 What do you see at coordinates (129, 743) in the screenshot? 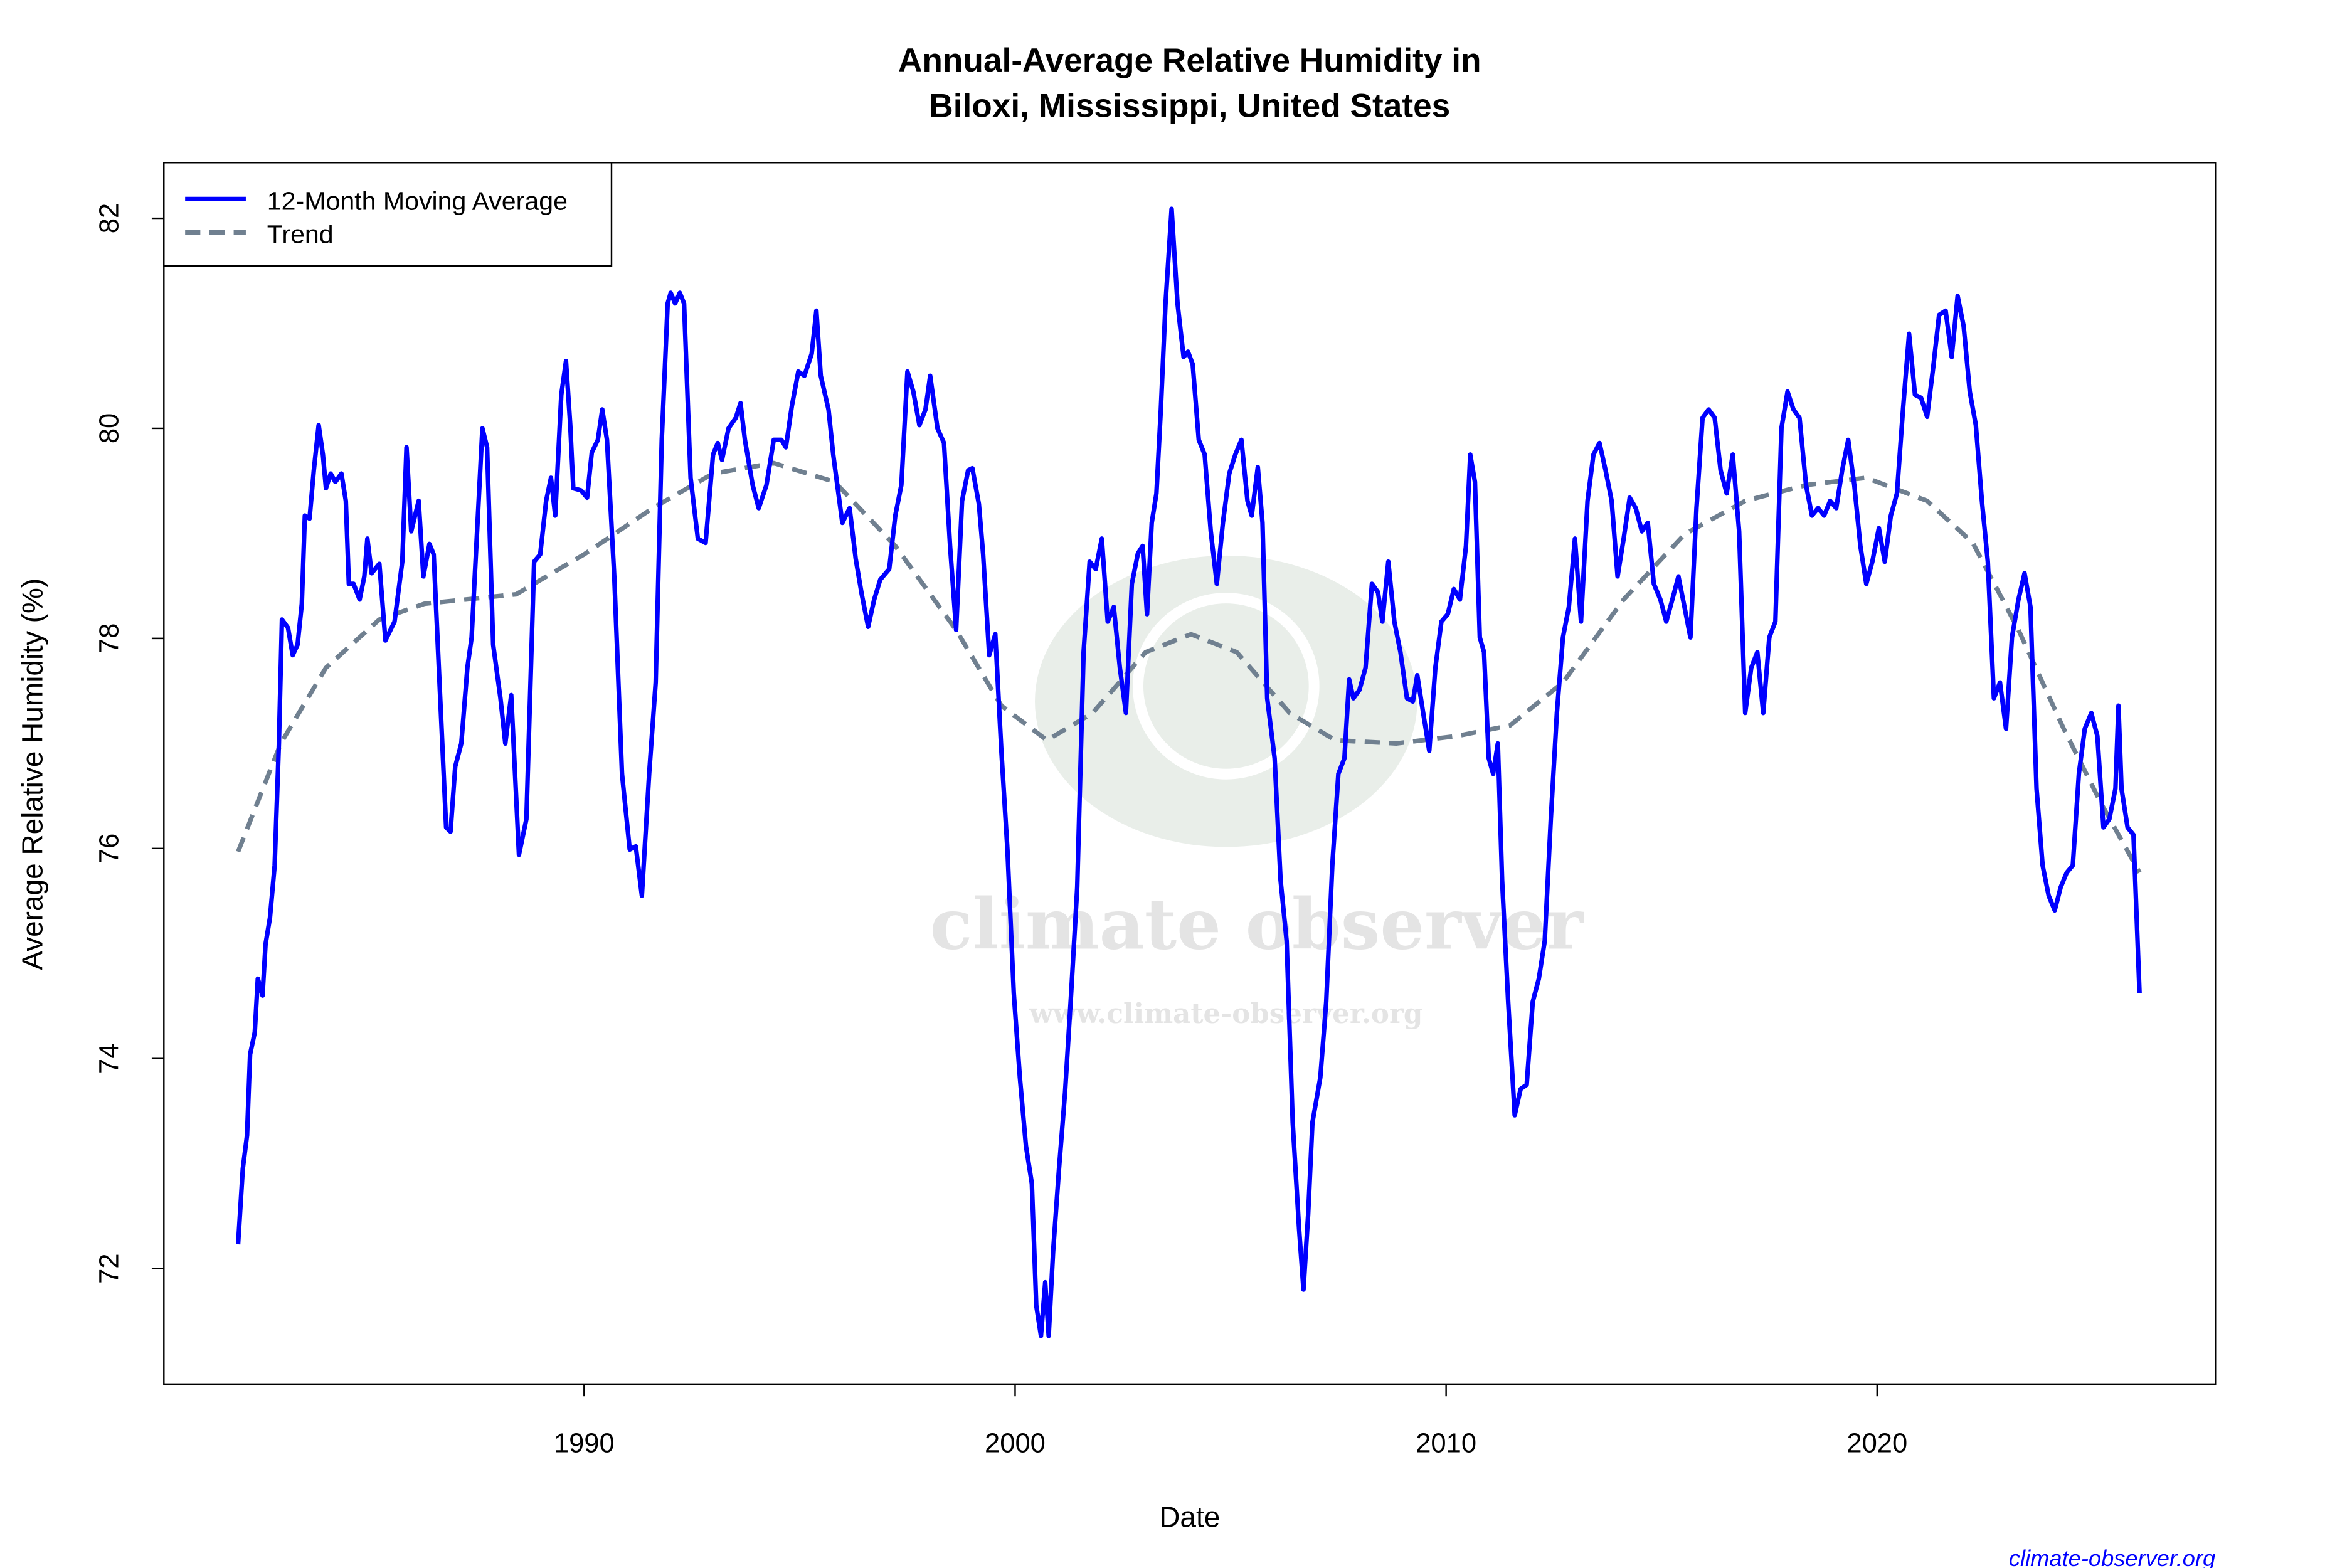
I see `y-axis: 72 74 76 78 80 82` at bounding box center [129, 743].